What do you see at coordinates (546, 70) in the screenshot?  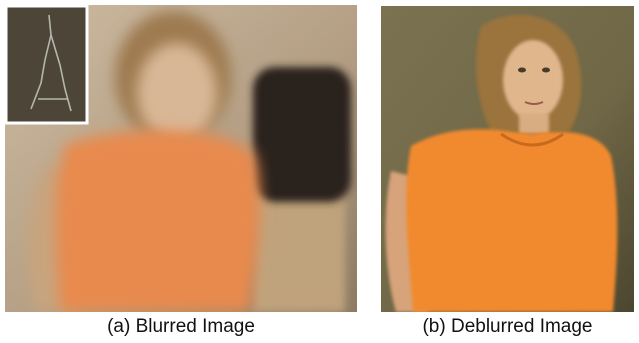 I see `deblurred-right-eye` at bounding box center [546, 70].